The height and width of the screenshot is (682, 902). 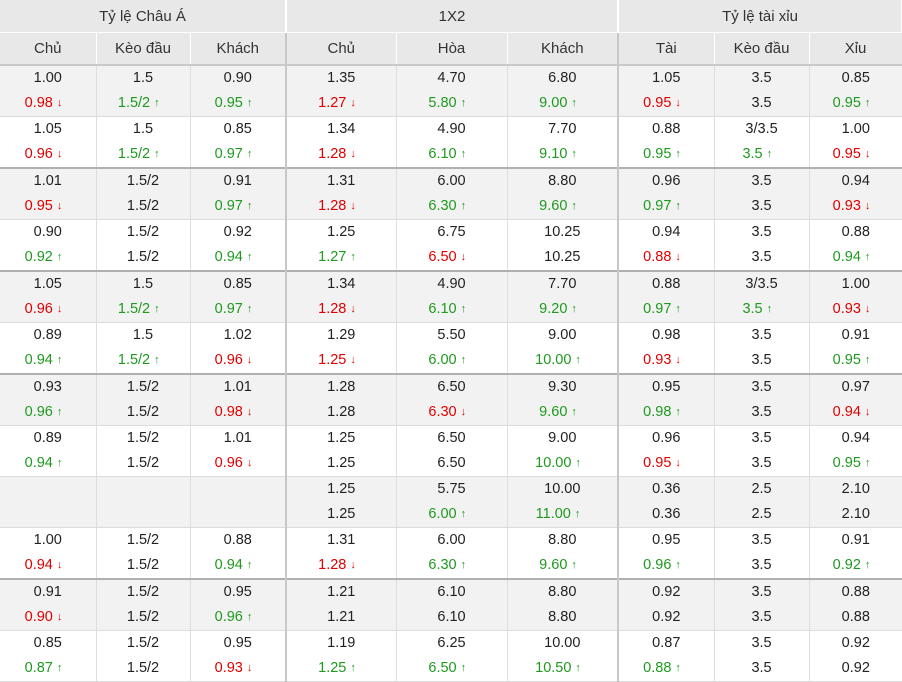 What do you see at coordinates (563, 142) in the screenshot?
I see `odds-cell: 7.70 9.10 ↑` at bounding box center [563, 142].